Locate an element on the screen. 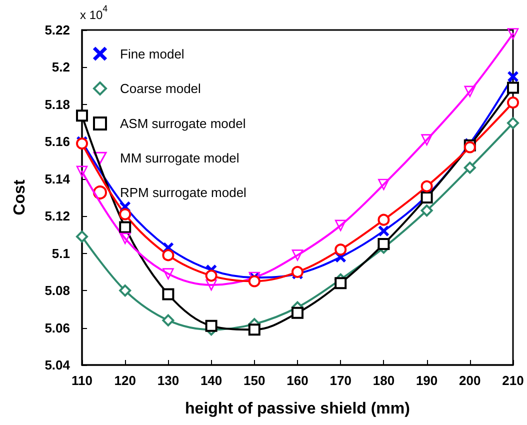  x-tick-label: 200 is located at coordinates (470, 380).